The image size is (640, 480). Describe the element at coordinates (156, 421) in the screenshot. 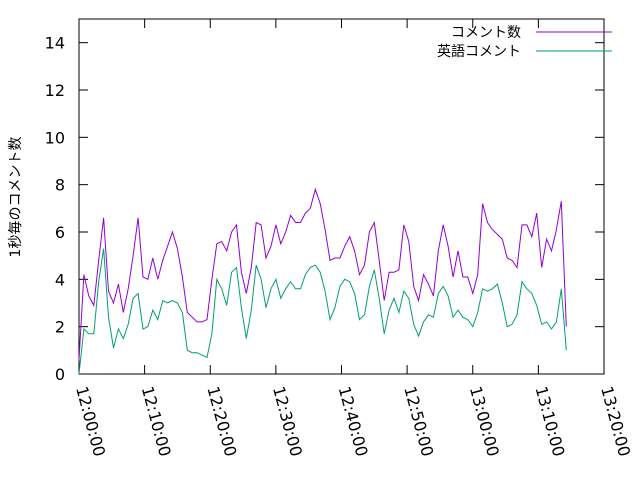

I see `x-tick-label: 12:10:00` at that location.